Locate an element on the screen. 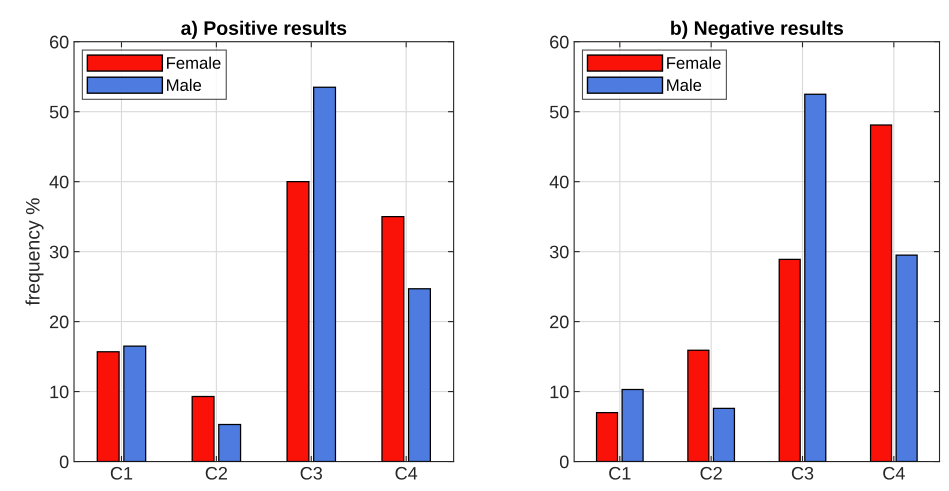 Image resolution: width=949 pixels, height=491 pixels. y-axis-title: frequency % is located at coordinates (34, 252).